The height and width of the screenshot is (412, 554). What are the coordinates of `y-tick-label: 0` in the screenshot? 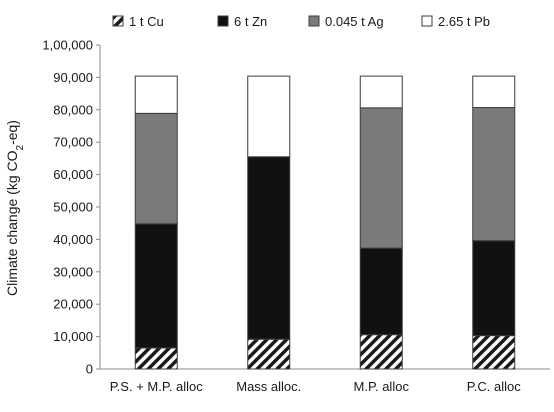 It's located at (89, 369).